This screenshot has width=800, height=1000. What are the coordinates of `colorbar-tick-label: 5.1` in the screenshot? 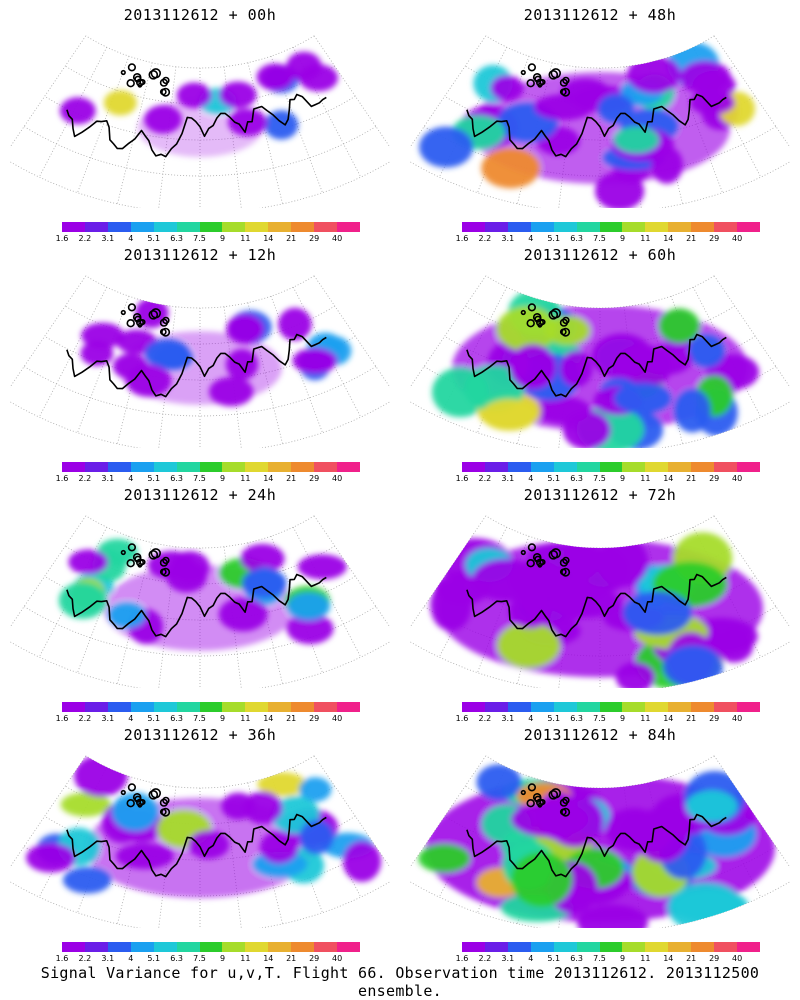 It's located at (154, 958).